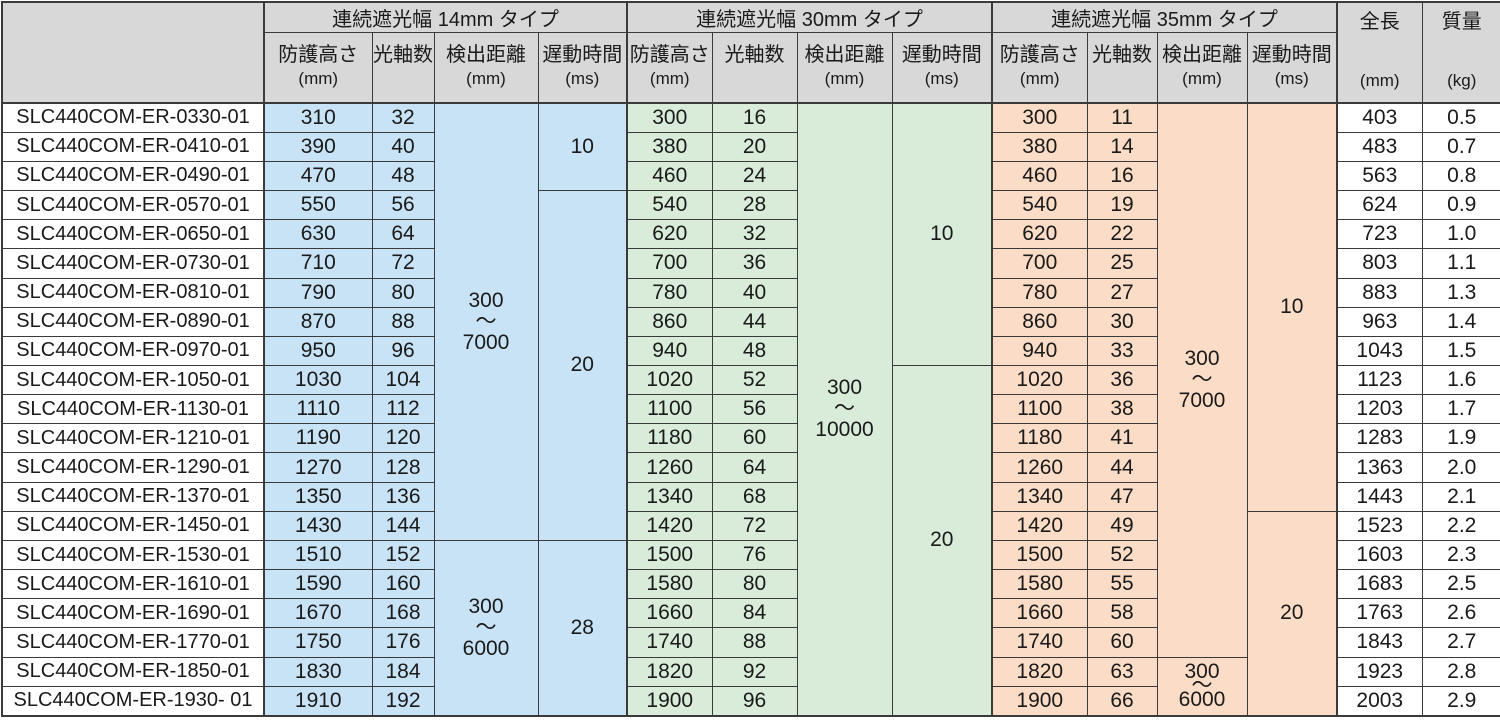  I want to click on model-cell: SLC440COM-ER-1210-01, so click(133, 438).